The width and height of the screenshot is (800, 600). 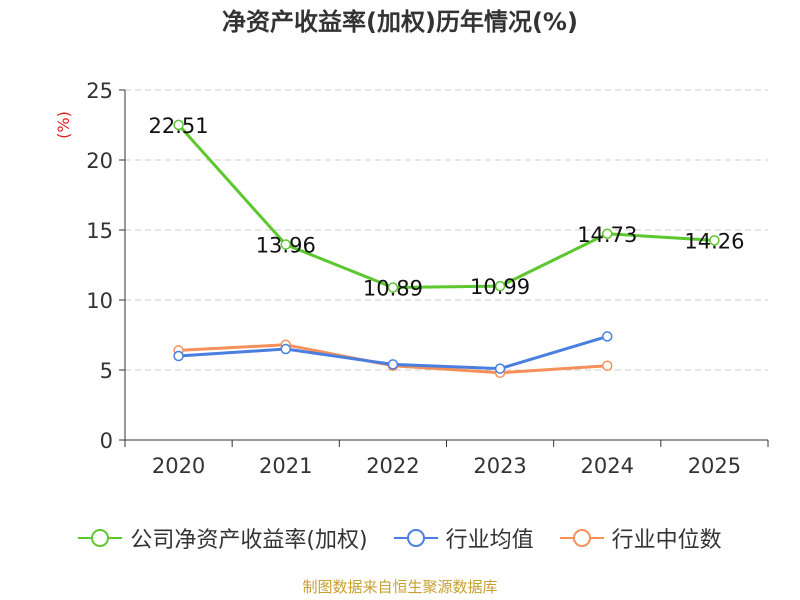 I want to click on y-tick-label-5: 5, so click(x=106, y=371).